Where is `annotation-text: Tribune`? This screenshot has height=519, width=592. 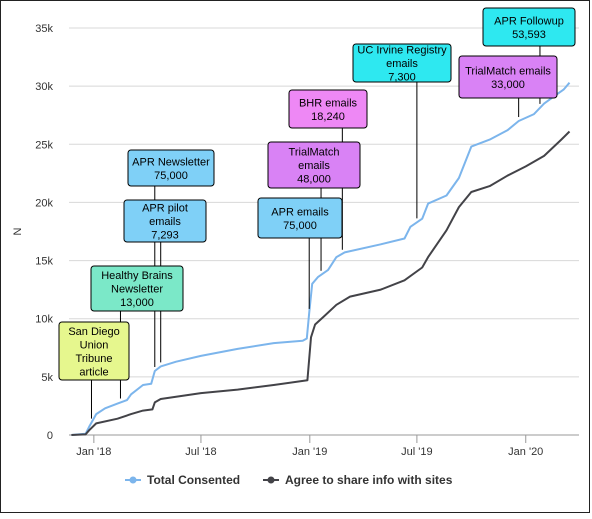
annotation-text: Tribune is located at coordinates (94, 359).